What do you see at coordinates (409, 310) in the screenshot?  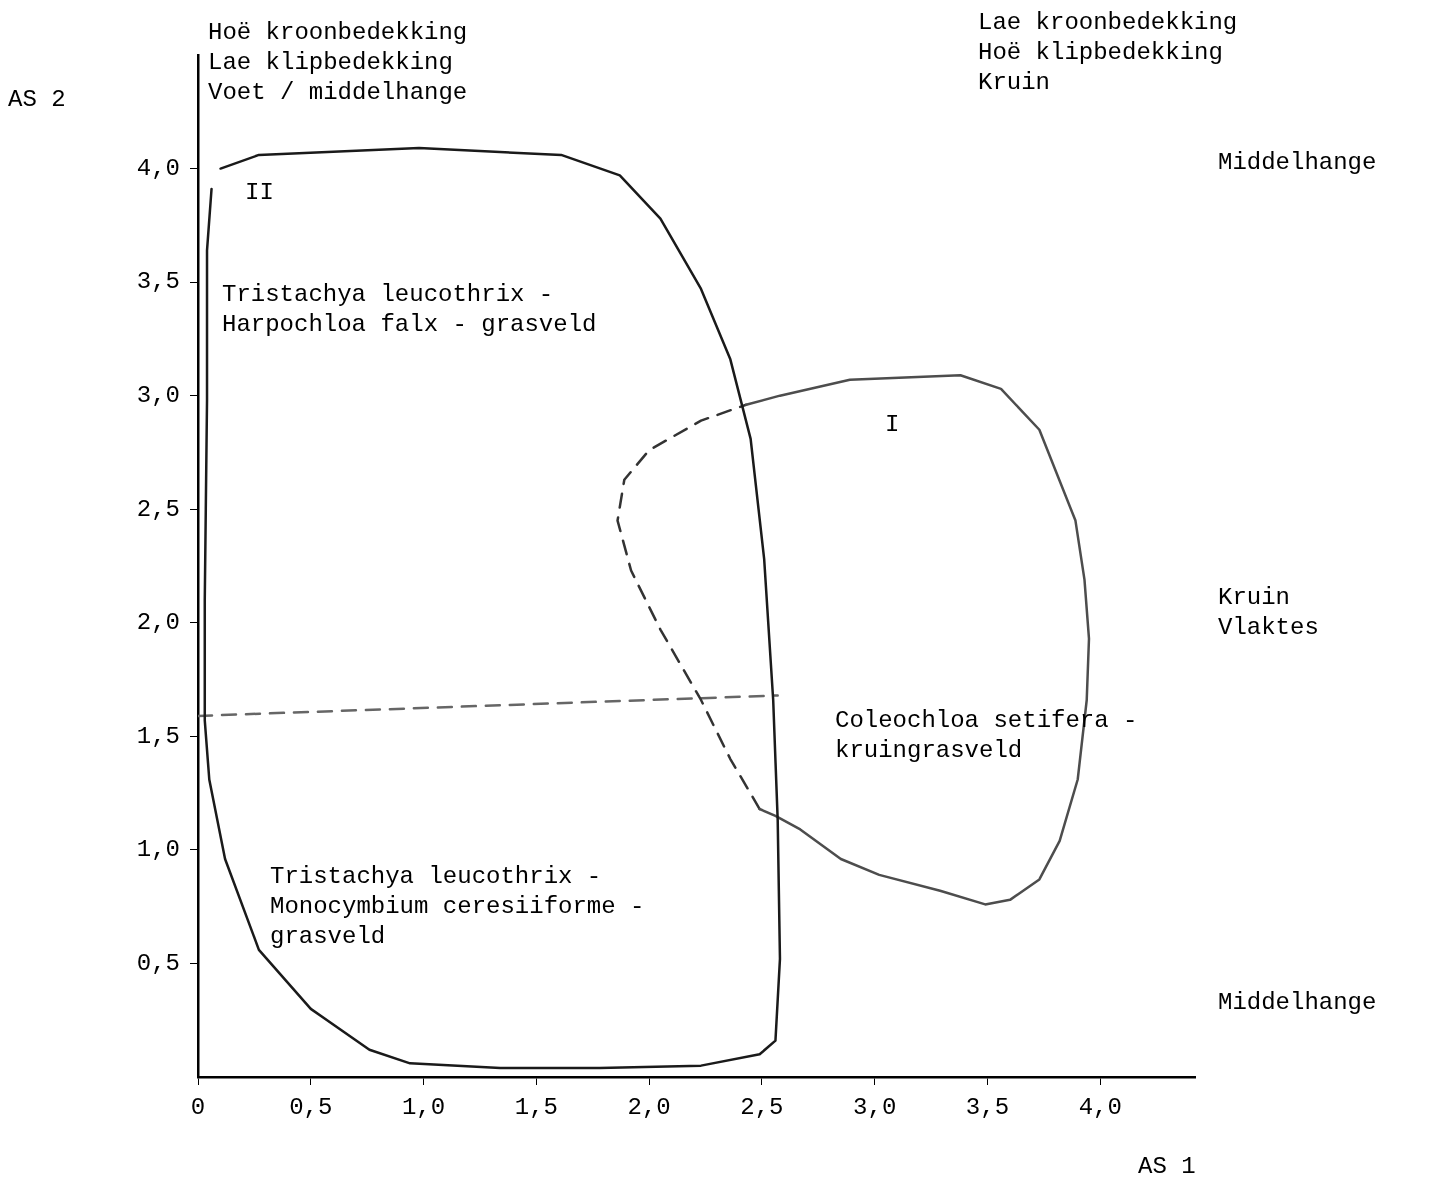 I see `annotation: Tristachya leucothrix - Harpochloa falx - grasveld` at bounding box center [409, 310].